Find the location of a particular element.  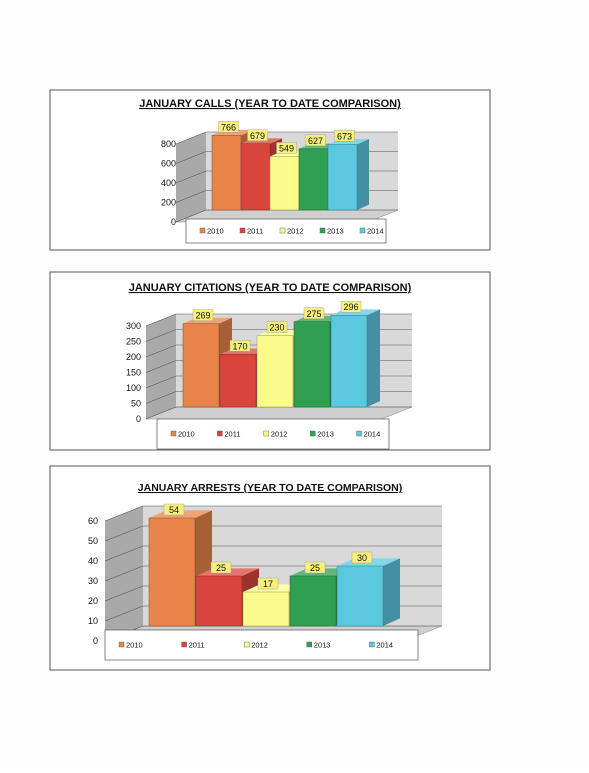

y-tick-label: 30 is located at coordinates (93, 581).